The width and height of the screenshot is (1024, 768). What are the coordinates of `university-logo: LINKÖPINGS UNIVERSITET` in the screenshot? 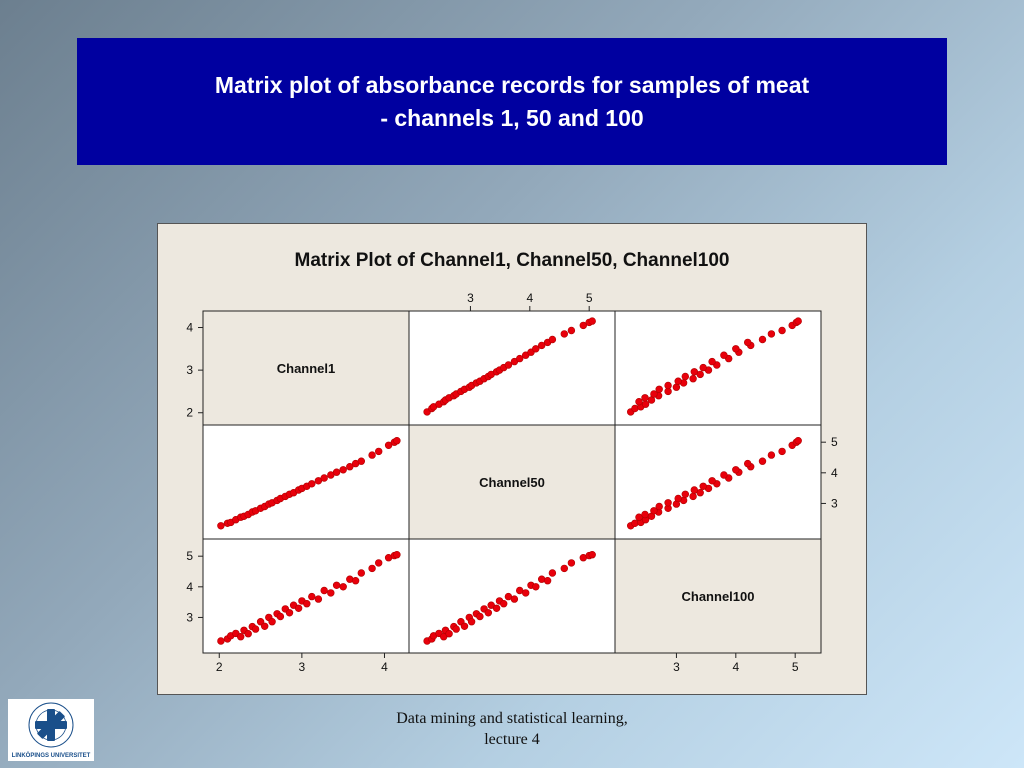 It's located at (51, 730).